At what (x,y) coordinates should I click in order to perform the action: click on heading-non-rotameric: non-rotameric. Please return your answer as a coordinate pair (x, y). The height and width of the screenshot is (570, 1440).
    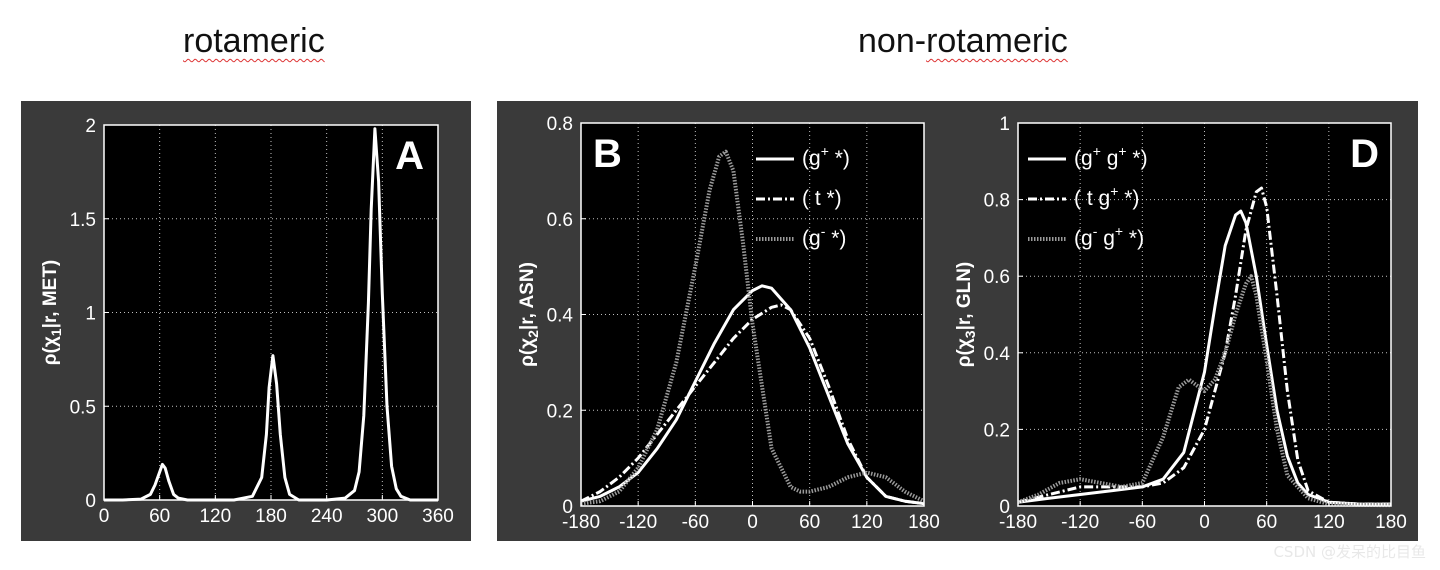
    Looking at the image, I should click on (963, 41).